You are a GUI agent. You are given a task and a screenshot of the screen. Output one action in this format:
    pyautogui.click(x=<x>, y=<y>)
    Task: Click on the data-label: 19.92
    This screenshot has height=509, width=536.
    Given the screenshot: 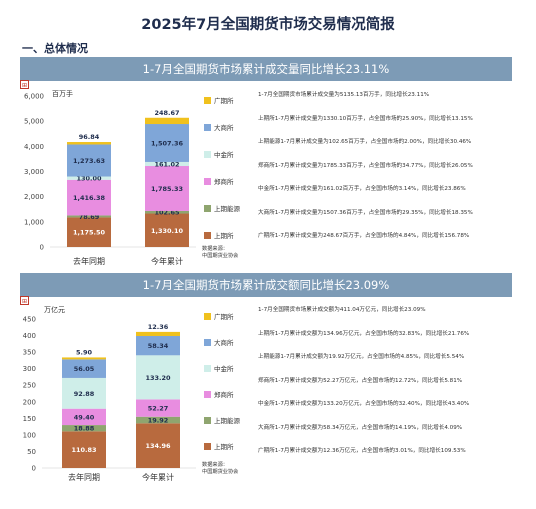 What is the action you would take?
    pyautogui.click(x=158, y=421)
    